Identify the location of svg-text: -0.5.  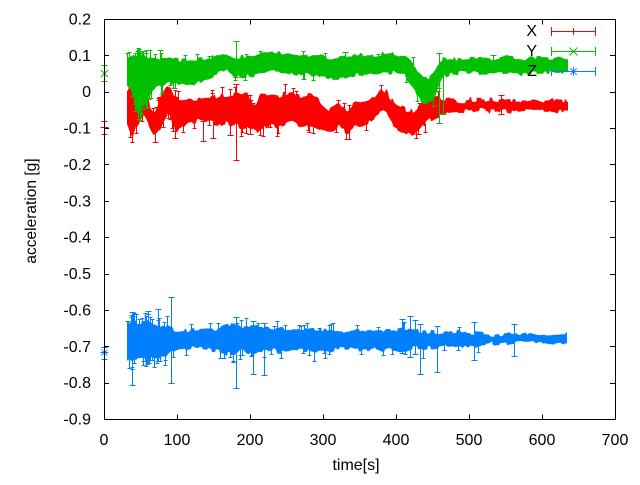
(77, 274).